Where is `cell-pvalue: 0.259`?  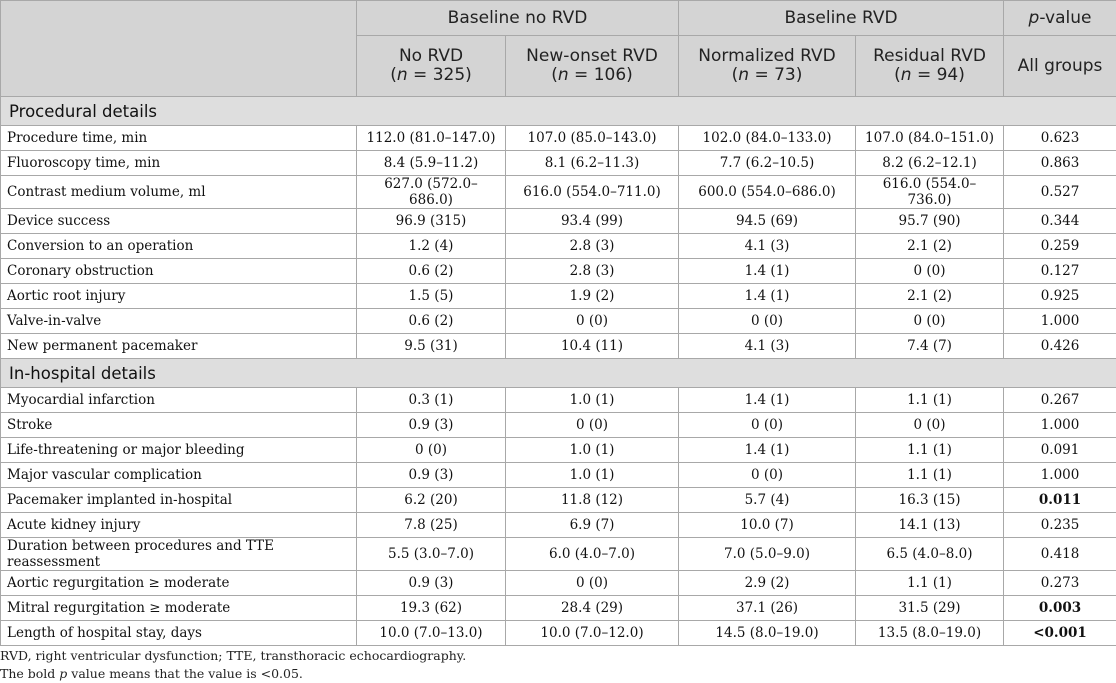 cell-pvalue: 0.259 is located at coordinates (1059, 246).